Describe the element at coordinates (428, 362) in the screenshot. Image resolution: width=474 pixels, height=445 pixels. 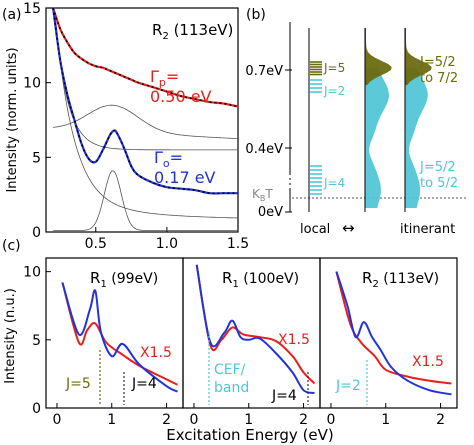
I see `c-sub3-mult: X1.5` at that location.